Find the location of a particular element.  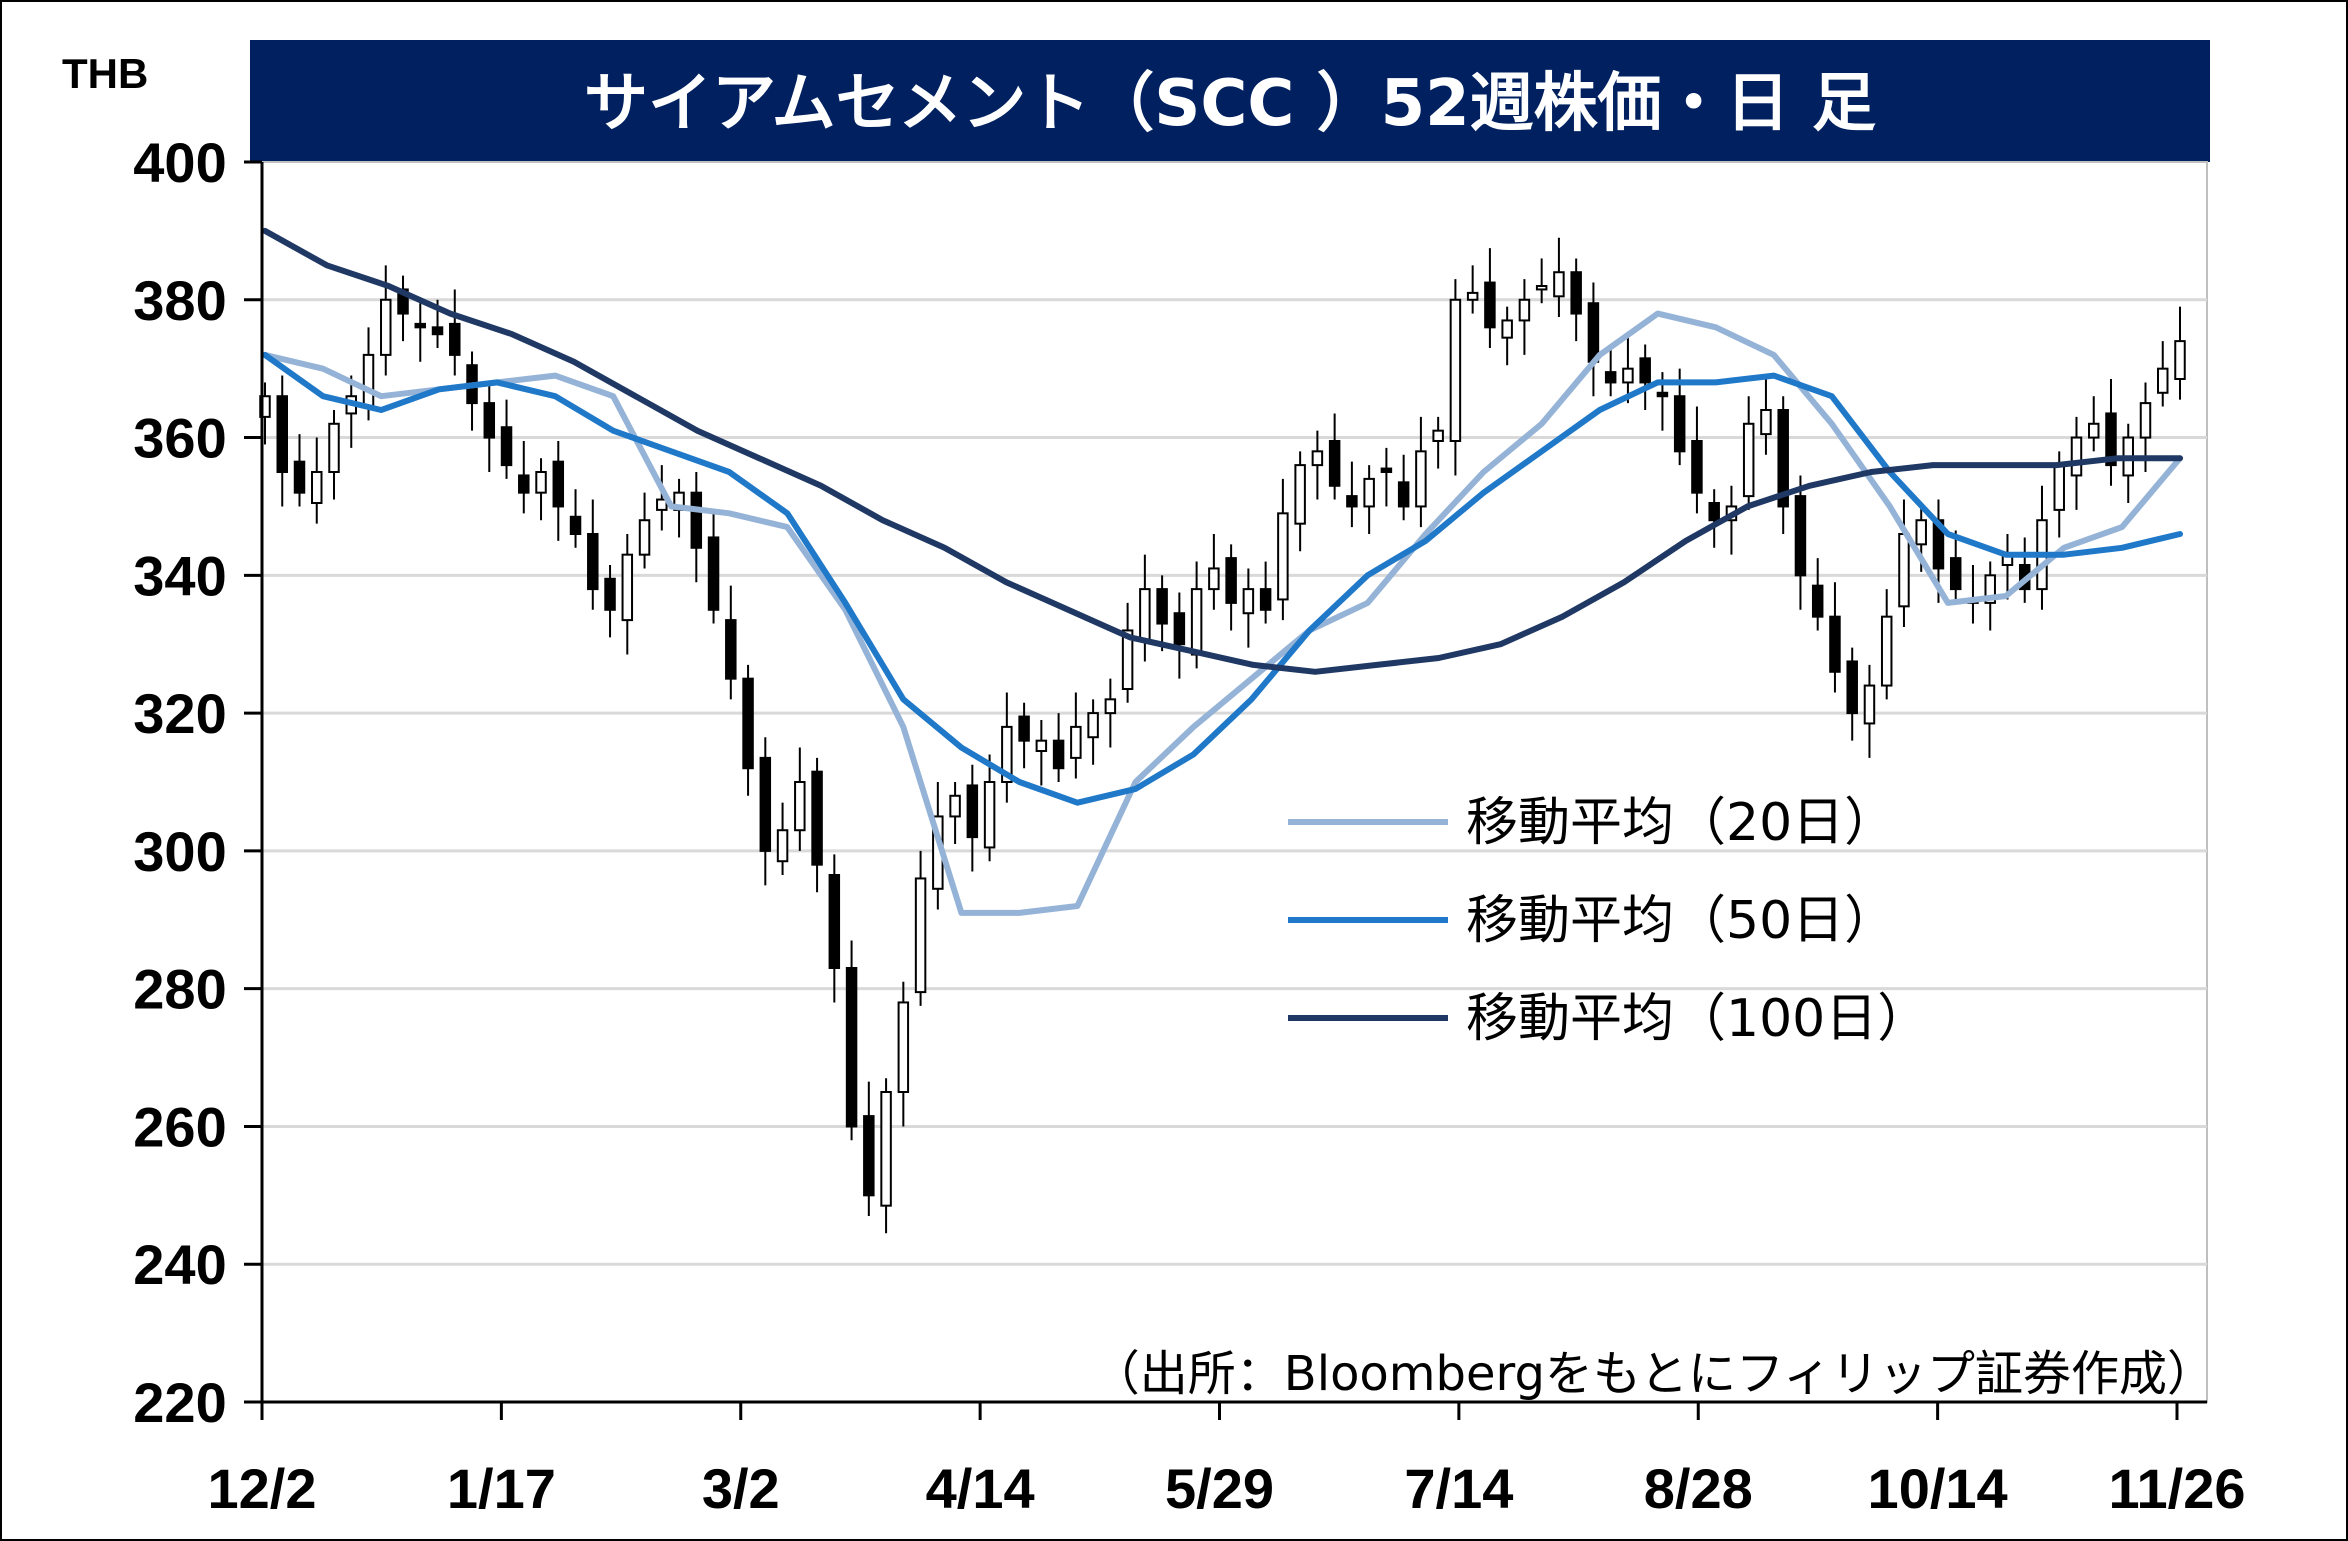

y-tick-label: 240 is located at coordinates (179, 1264).